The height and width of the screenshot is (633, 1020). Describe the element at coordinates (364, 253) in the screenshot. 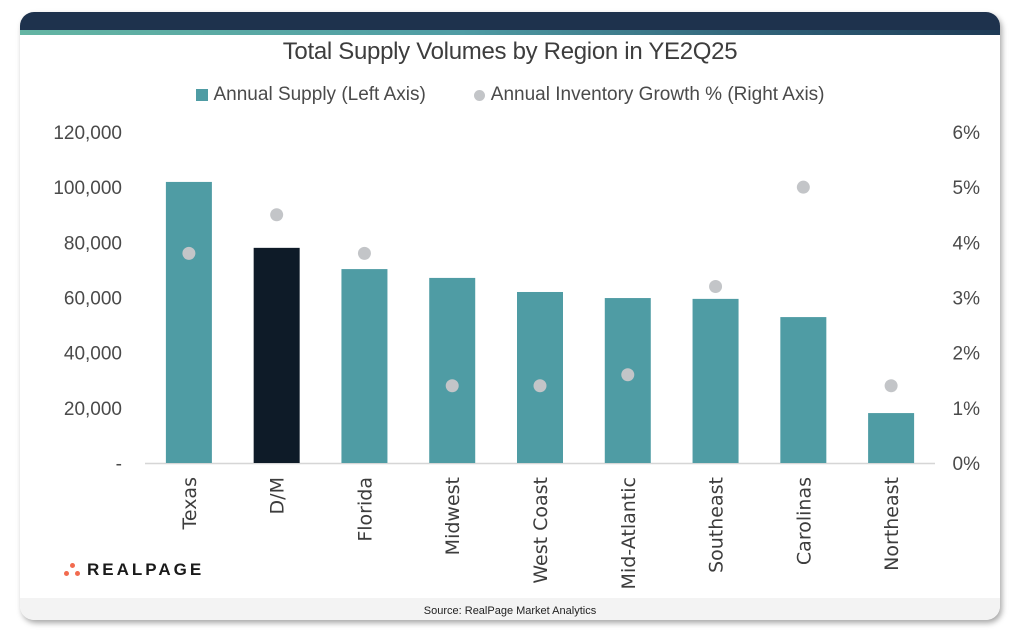

I see `growth-point-florida` at that location.